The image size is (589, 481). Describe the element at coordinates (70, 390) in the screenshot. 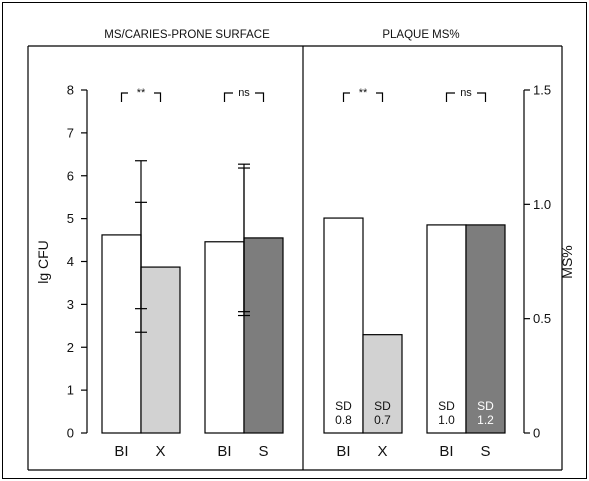

I see `left-y-tick-label: 1` at that location.